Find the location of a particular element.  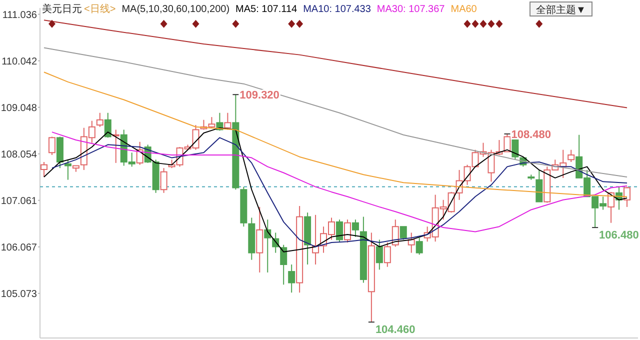

y-tick-label: 108.054 is located at coordinates (19, 154).